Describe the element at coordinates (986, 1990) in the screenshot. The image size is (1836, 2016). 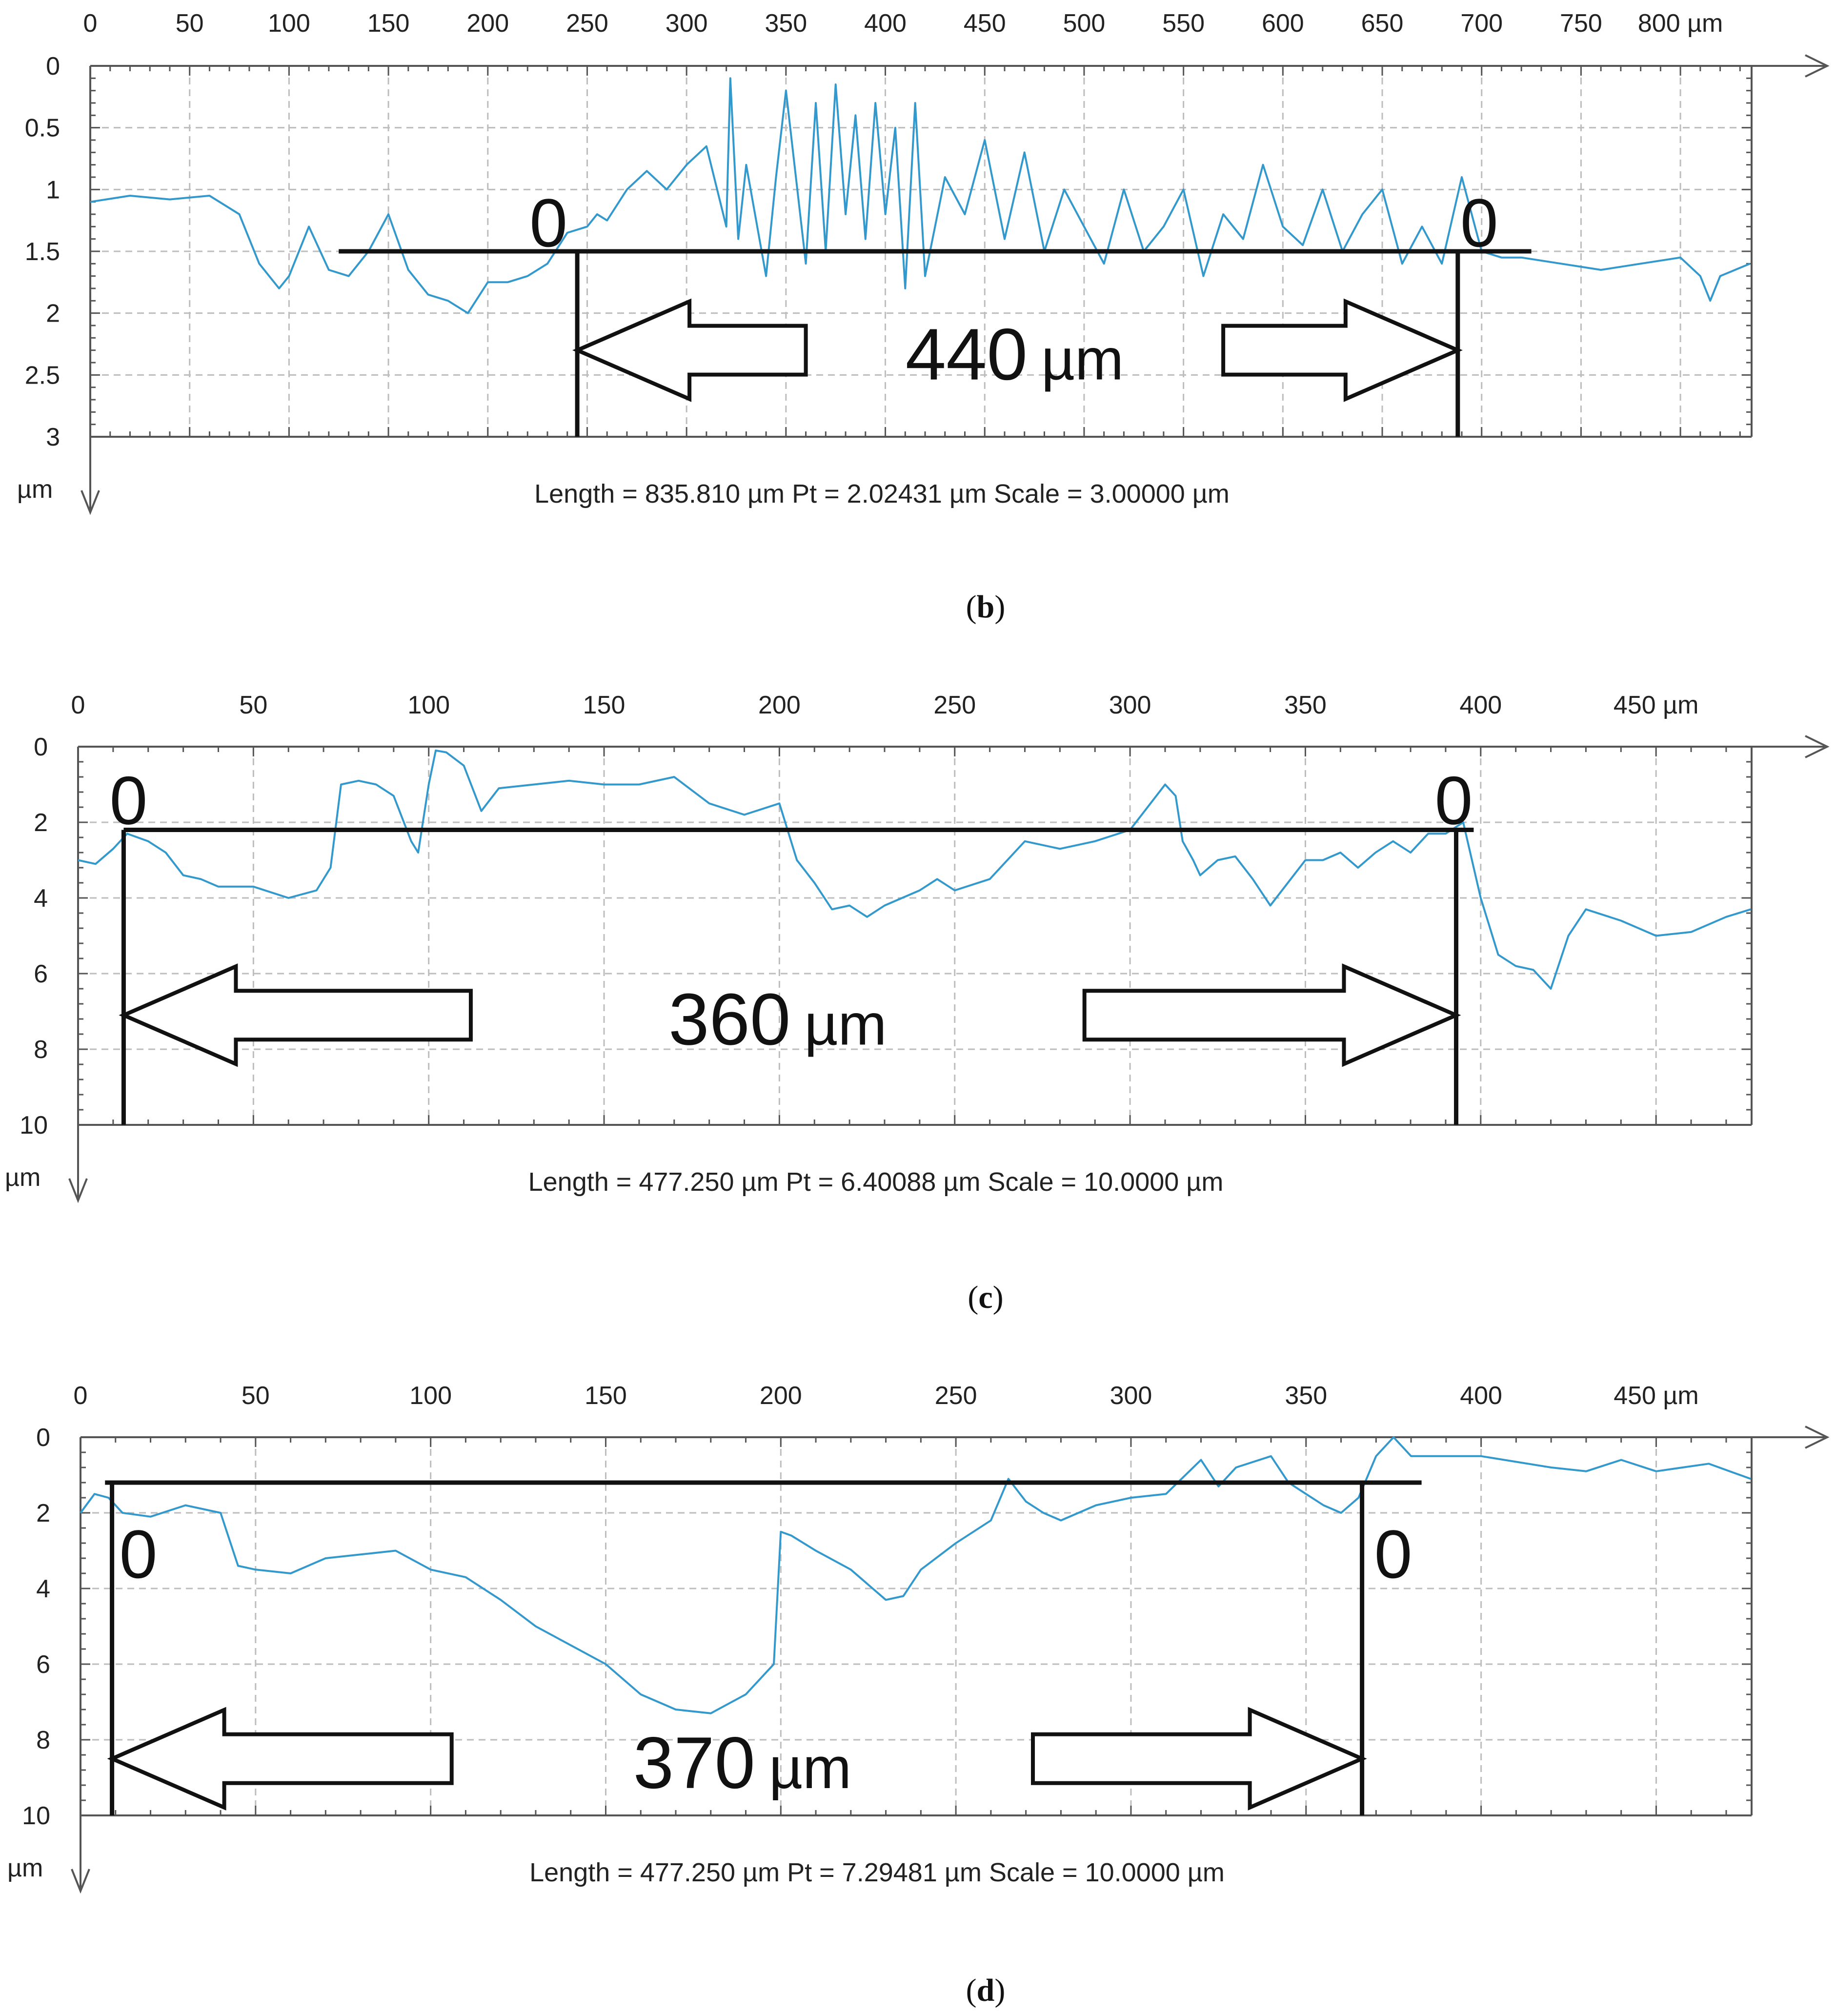
I see `panel-caption: (d)` at that location.